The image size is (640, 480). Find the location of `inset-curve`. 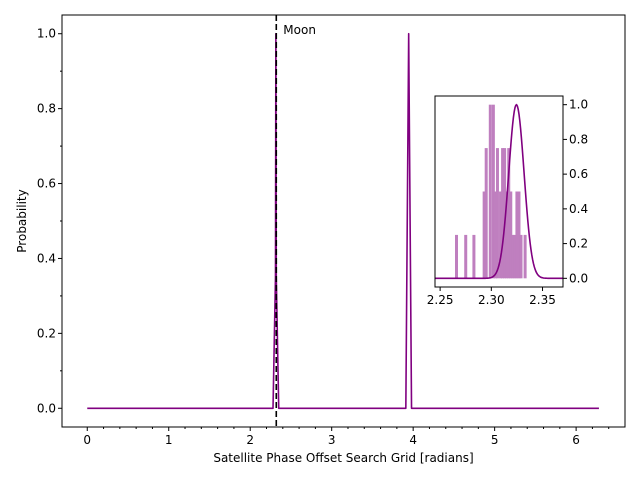

inset-curve is located at coordinates (499, 191).